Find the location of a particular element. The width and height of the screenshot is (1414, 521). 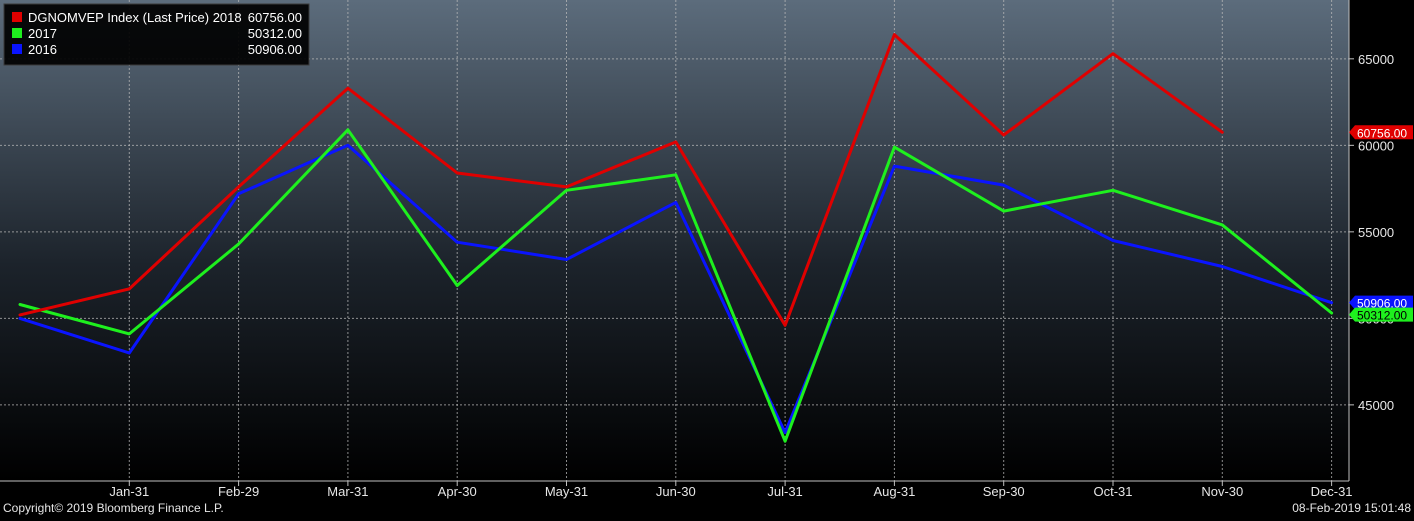

last-value-label: 60756.00 is located at coordinates (1382, 133).